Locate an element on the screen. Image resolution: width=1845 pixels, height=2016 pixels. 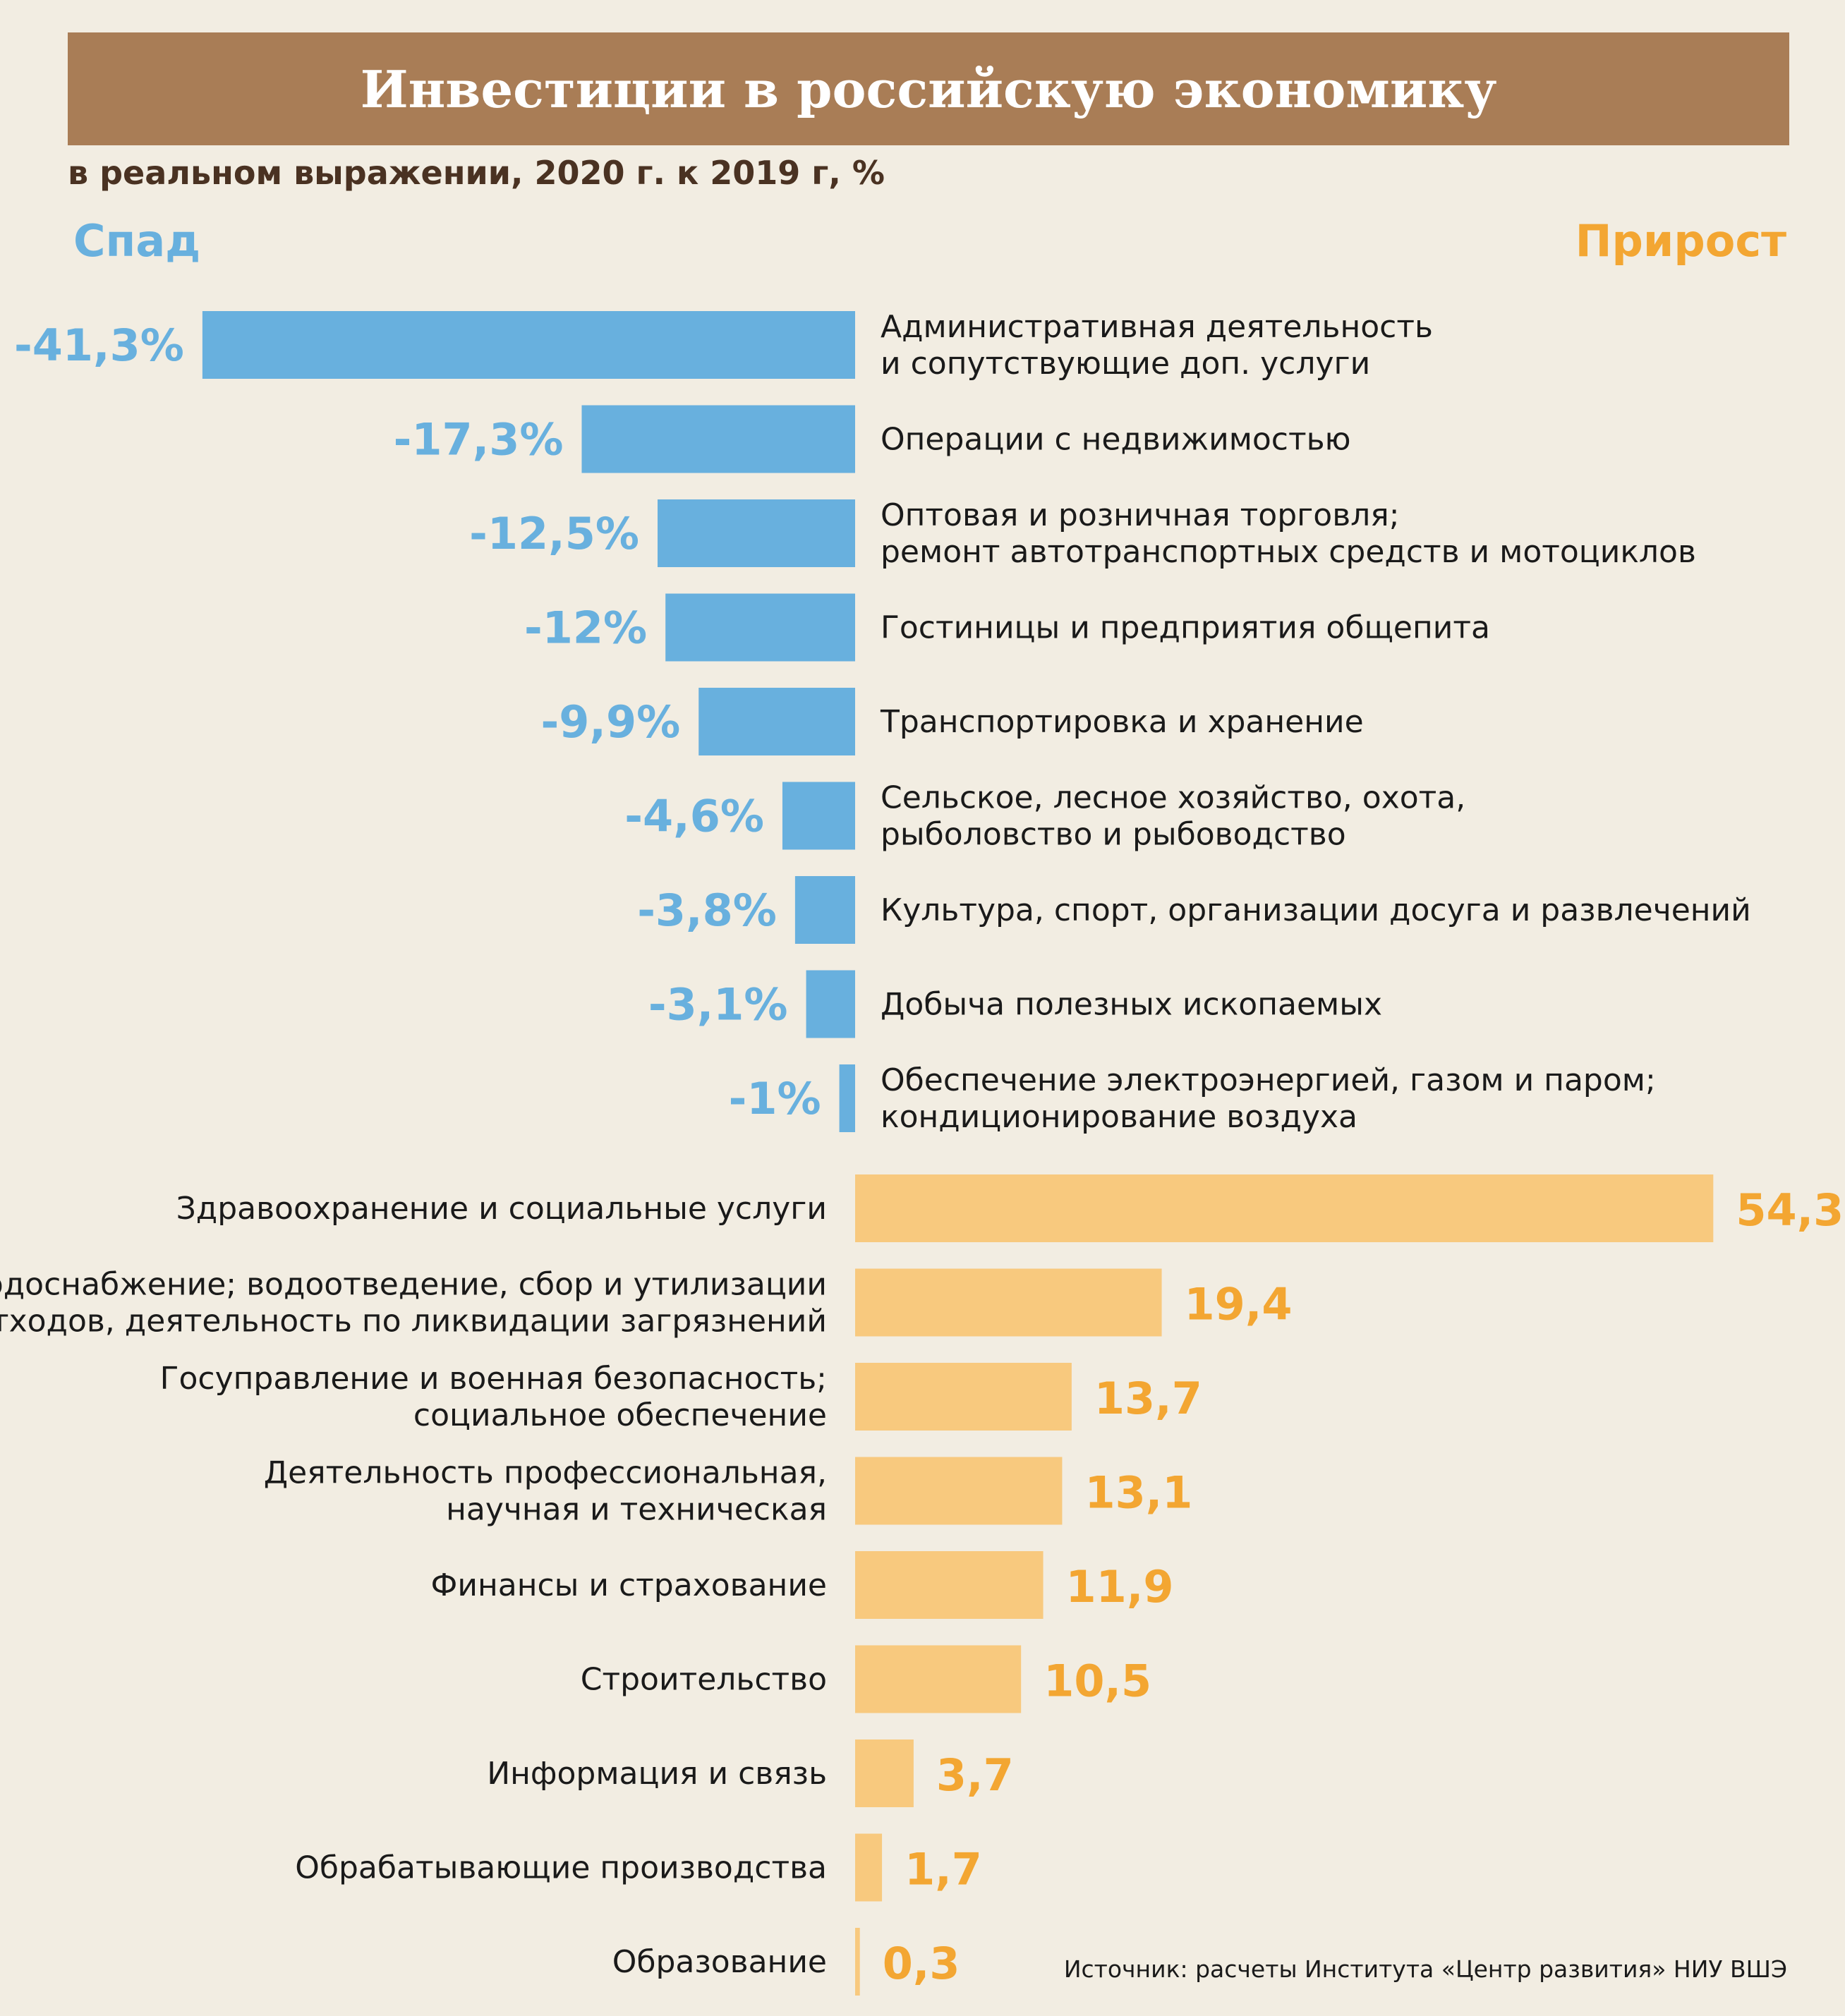
value-label: -17,3% is located at coordinates (479, 440).